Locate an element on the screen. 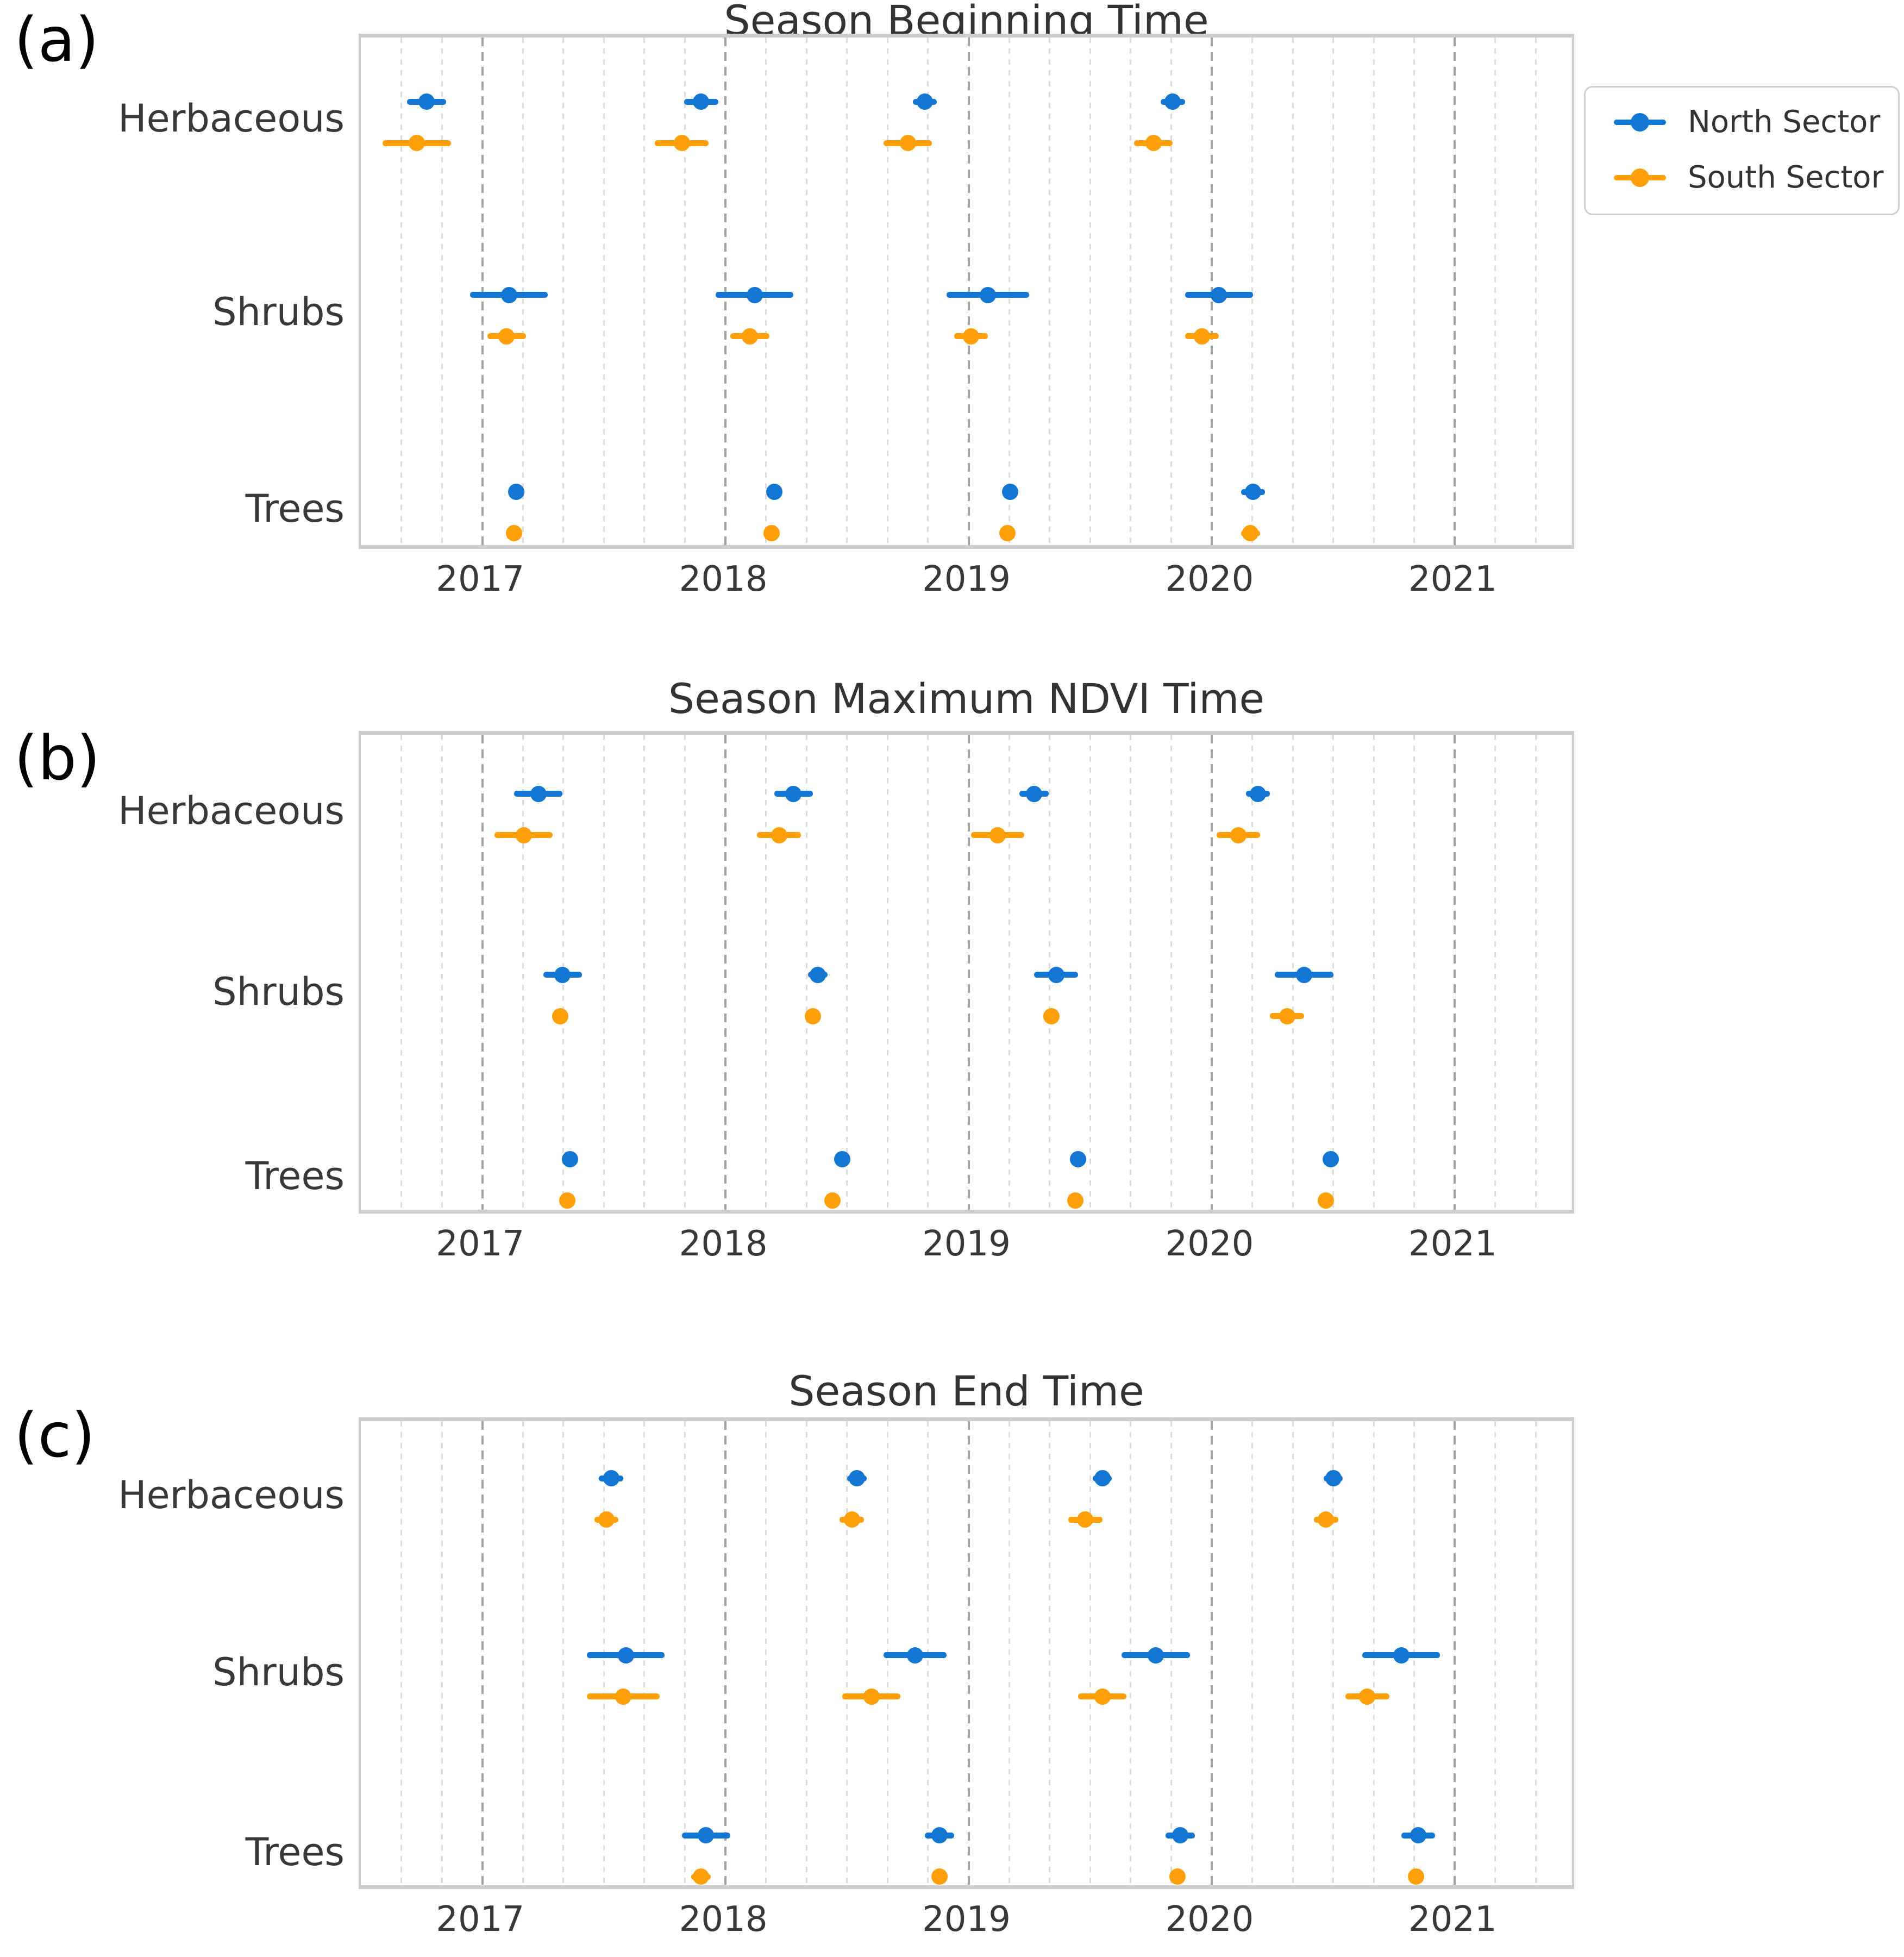 The height and width of the screenshot is (1957, 1904). chart-title: Season Maximum NDVI Time is located at coordinates (966, 698).